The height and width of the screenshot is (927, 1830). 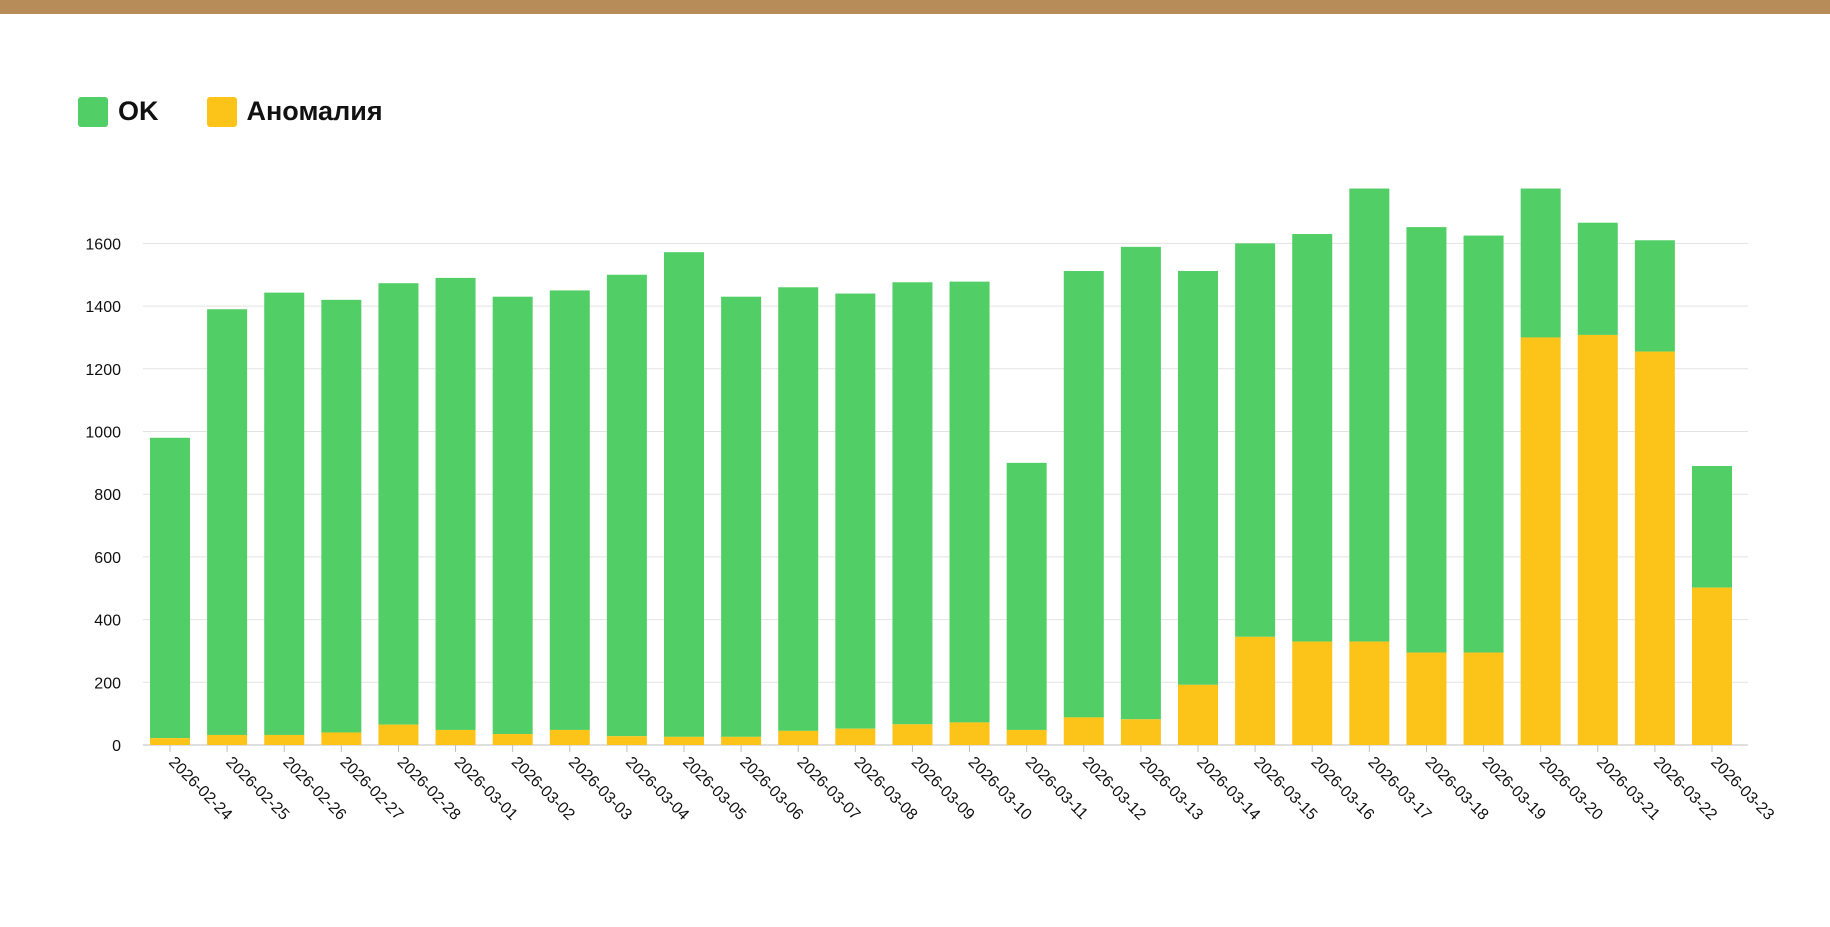 I want to click on y-tick-label: 200, so click(x=107, y=683).